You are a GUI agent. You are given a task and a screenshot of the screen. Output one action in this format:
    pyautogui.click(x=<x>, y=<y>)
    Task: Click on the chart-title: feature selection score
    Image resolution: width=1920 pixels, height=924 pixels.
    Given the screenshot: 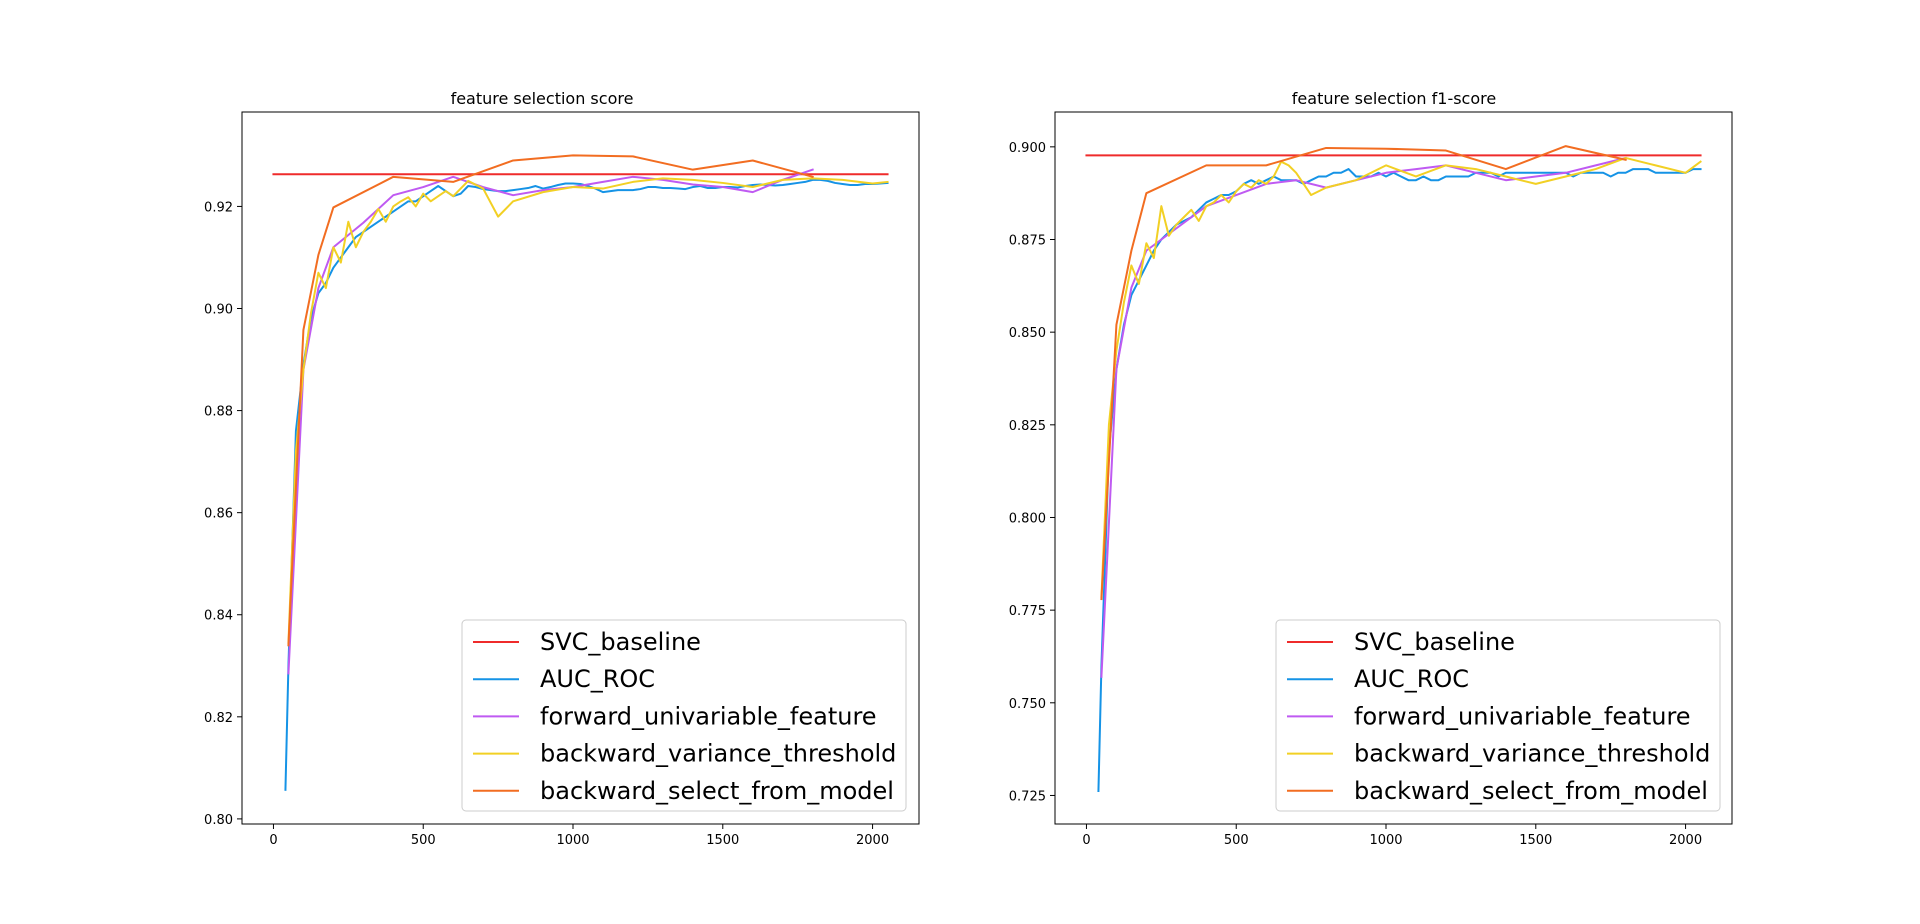 What is the action you would take?
    pyautogui.click(x=542, y=98)
    